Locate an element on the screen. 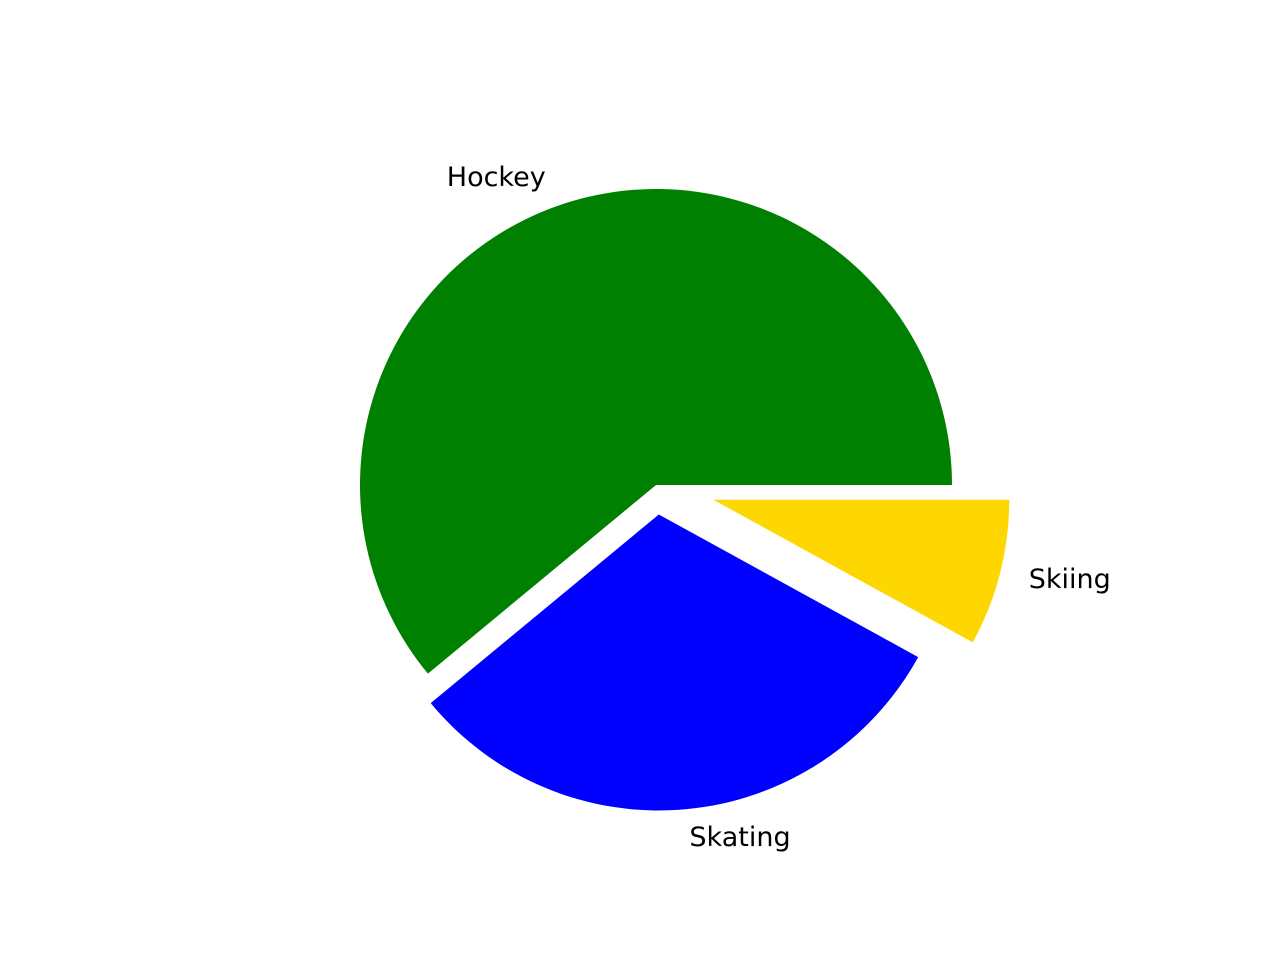  pie-label-skiing: Skiing is located at coordinates (1070, 579).